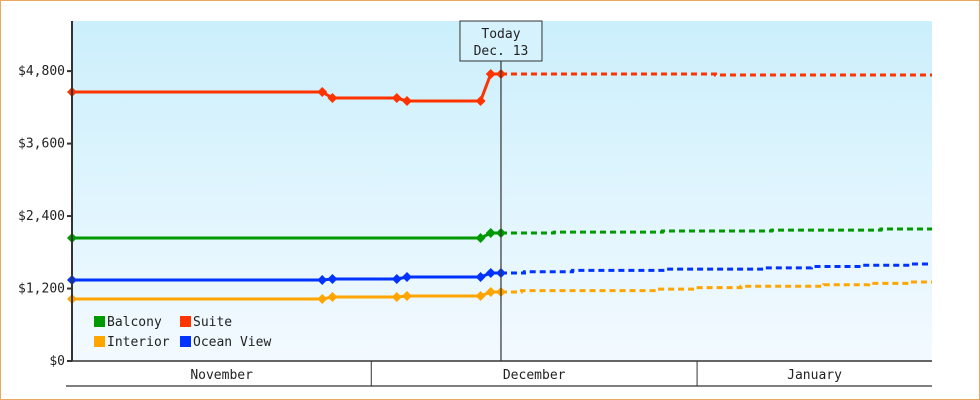  What do you see at coordinates (500, 34) in the screenshot?
I see `today-label: Today` at bounding box center [500, 34].